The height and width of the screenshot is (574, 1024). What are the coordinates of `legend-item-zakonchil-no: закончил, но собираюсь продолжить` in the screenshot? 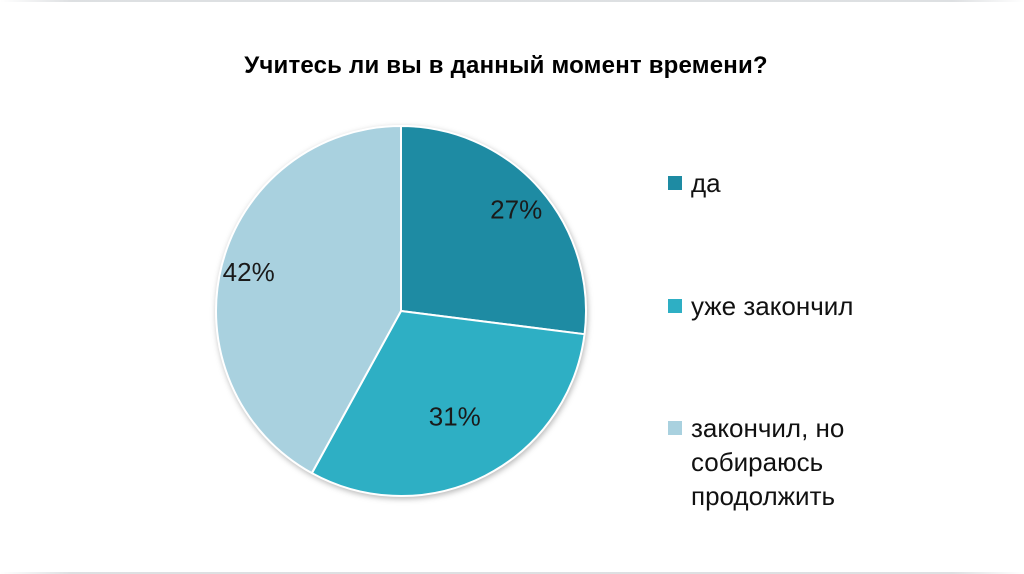 It's located at (772, 462).